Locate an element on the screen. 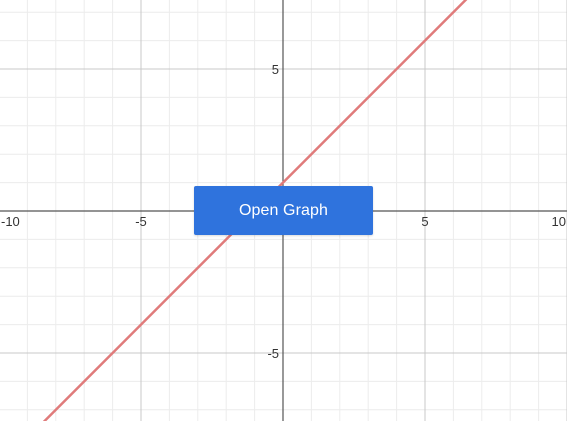 This screenshot has height=421, width=567. y-tick-label: 5 is located at coordinates (275, 69).